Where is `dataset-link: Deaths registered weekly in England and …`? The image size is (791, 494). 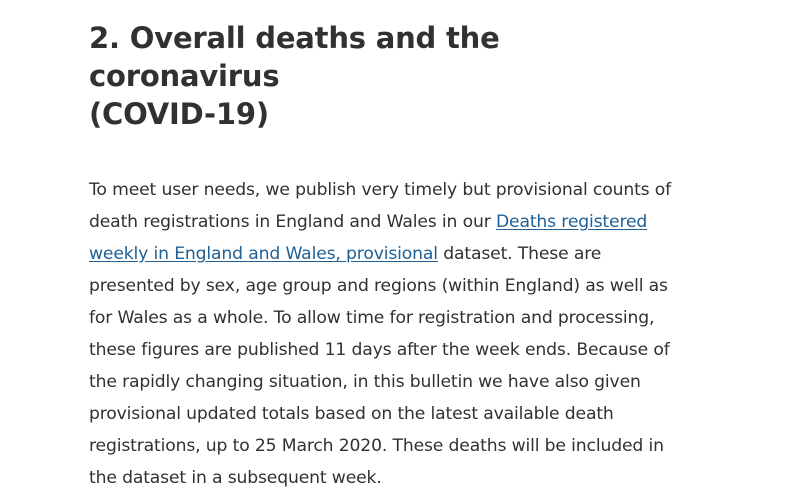 dataset-link: Deaths registered weekly in England and … is located at coordinates (368, 238).